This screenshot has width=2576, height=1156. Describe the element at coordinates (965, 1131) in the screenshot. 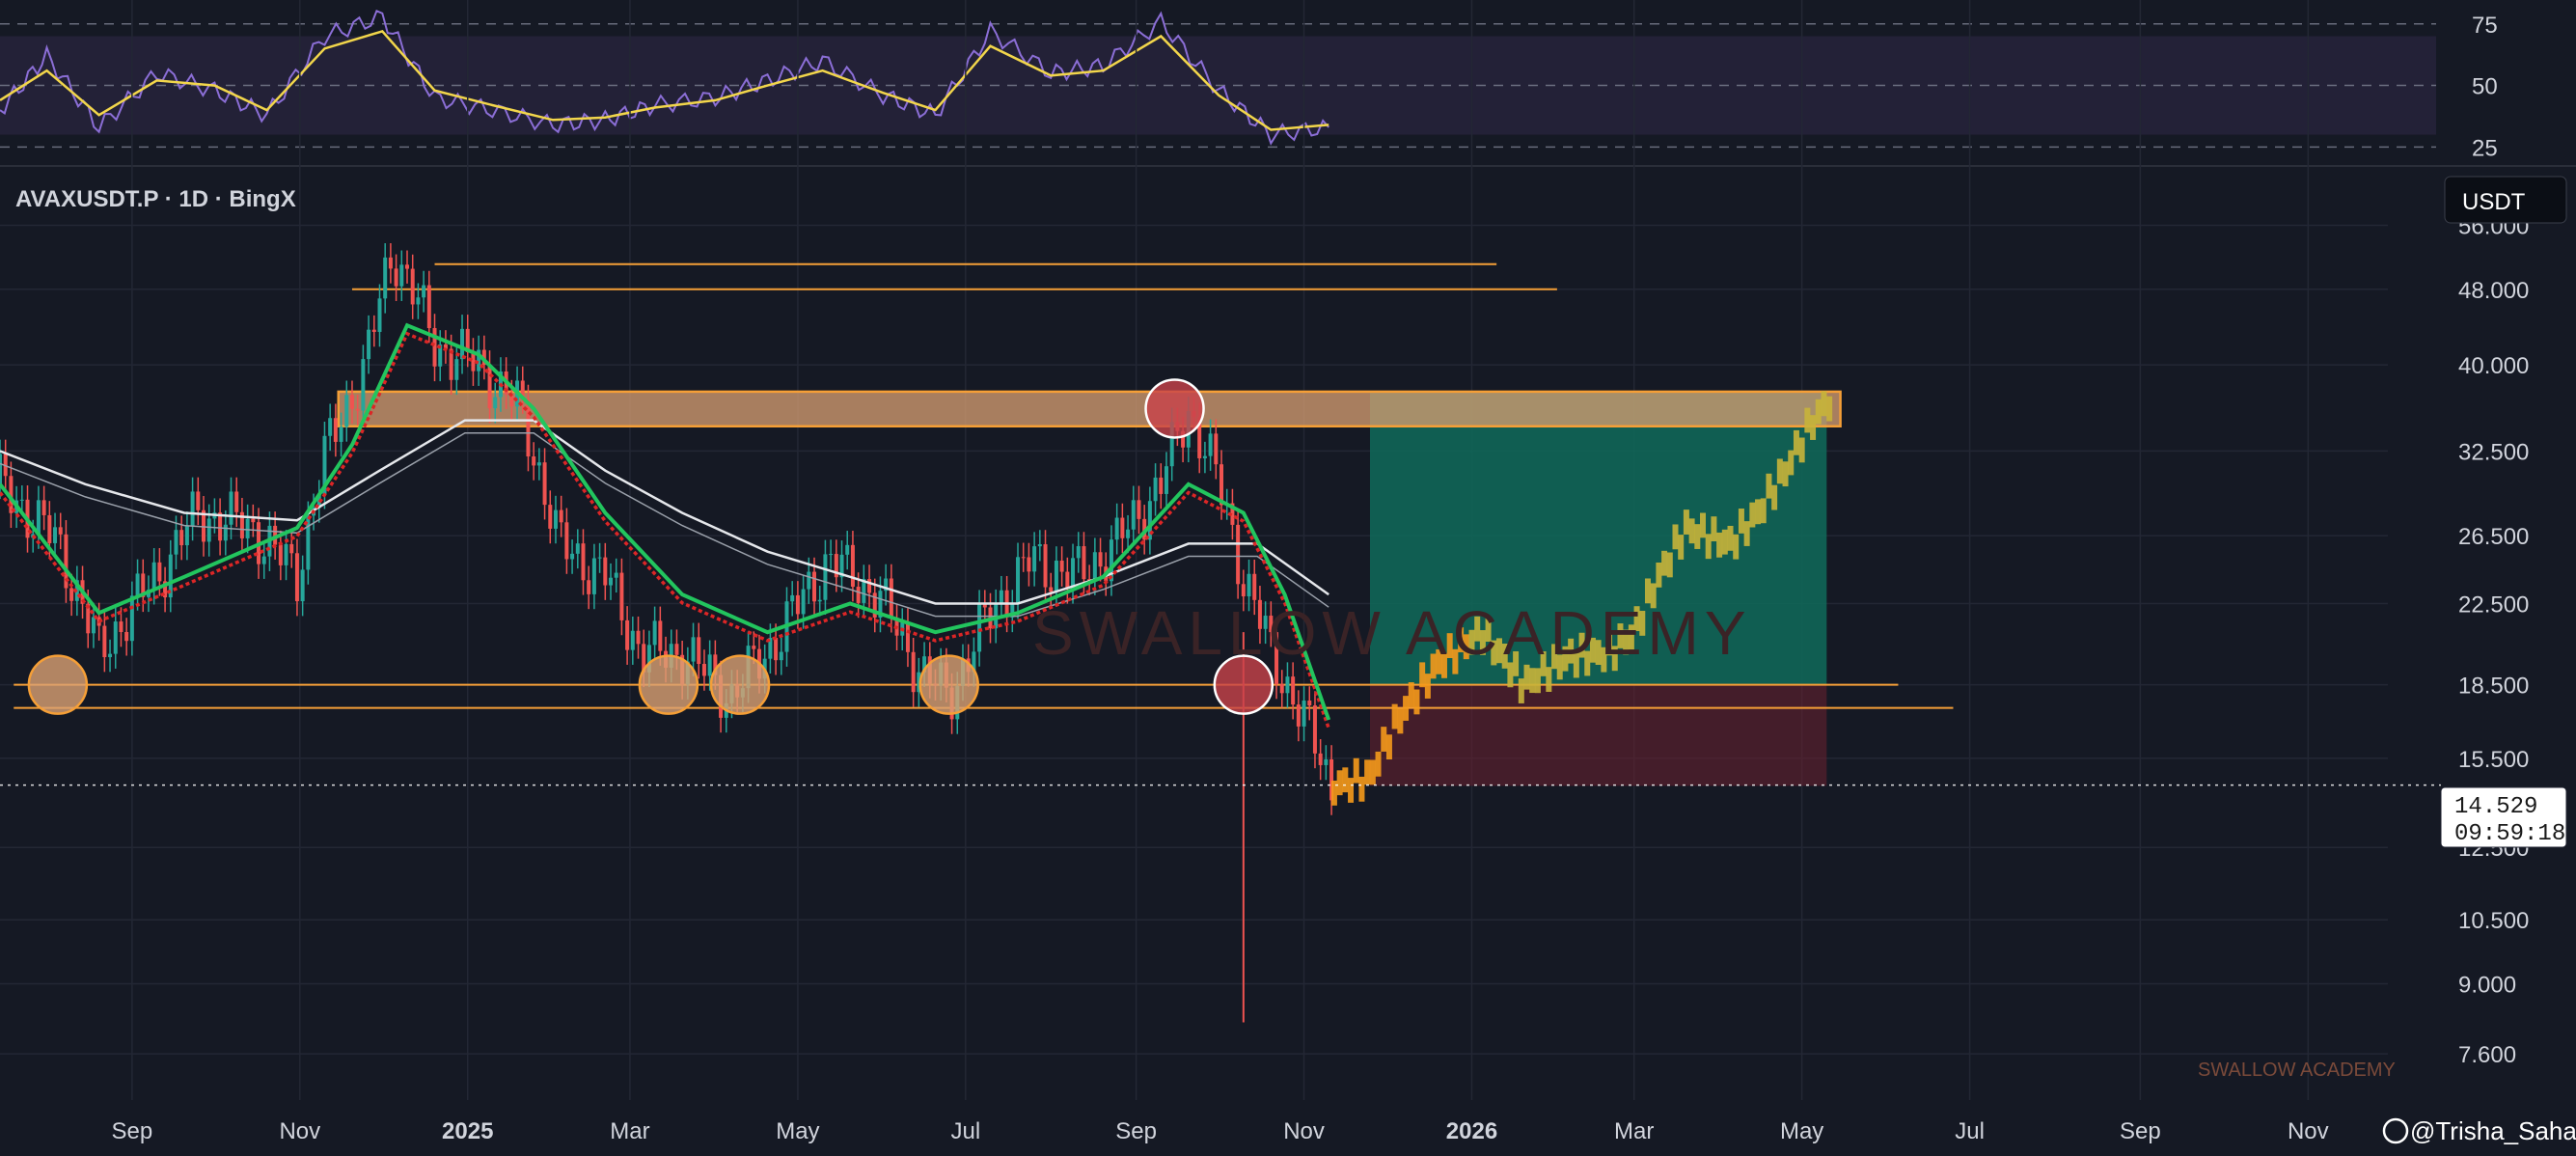

I see `x-tick-label: Jul` at that location.